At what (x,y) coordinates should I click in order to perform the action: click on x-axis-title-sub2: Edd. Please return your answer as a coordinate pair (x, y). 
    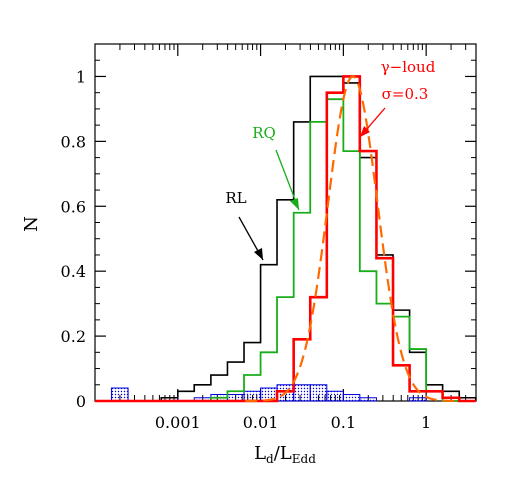
    Looking at the image, I should click on (304, 459).